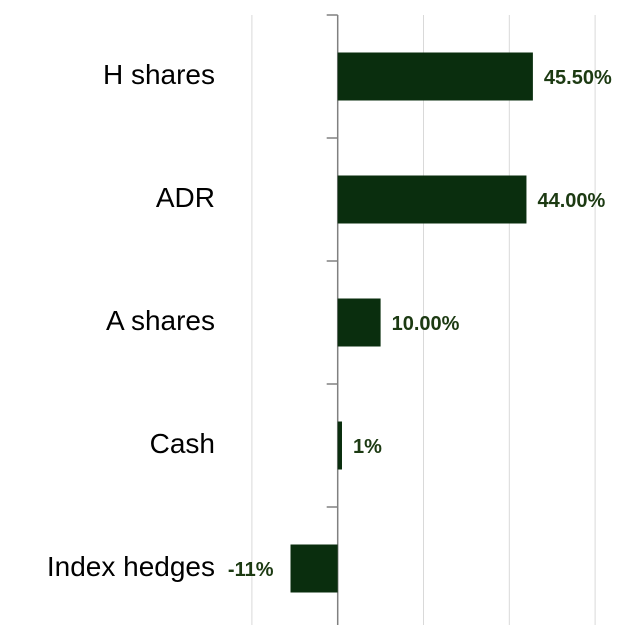 Image resolution: width=643 pixels, height=625 pixels. What do you see at coordinates (426, 324) in the screenshot?
I see `value-label: 10.00%` at bounding box center [426, 324].